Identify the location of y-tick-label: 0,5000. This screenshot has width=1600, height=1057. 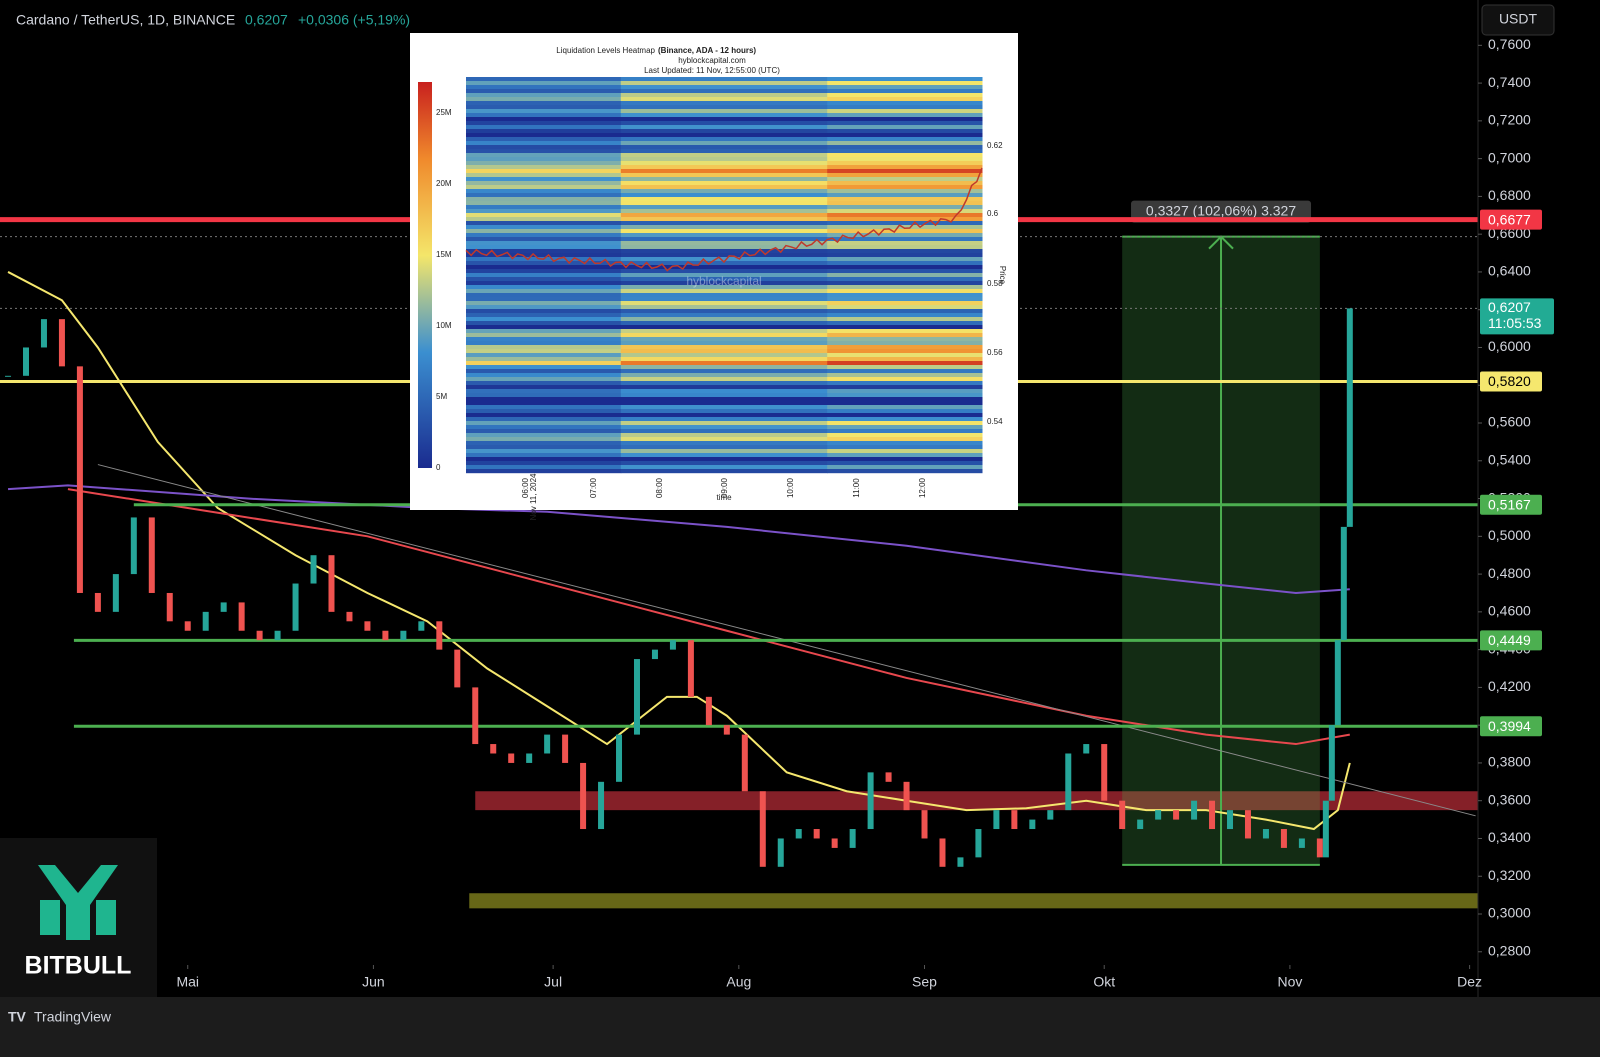
(1509, 535).